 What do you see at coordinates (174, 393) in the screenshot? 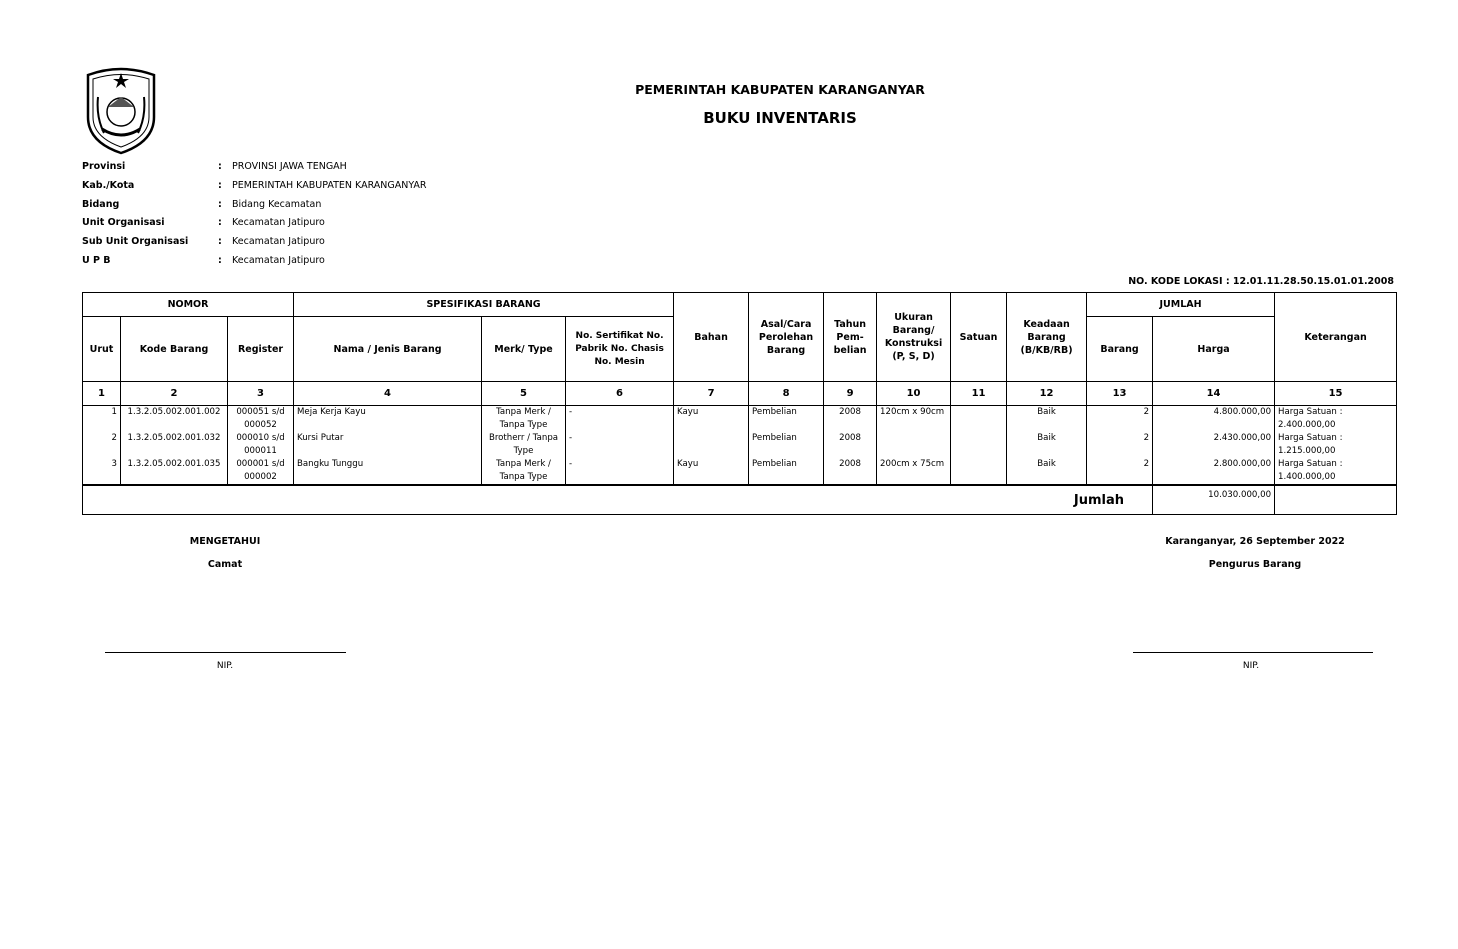
I see `column-number: 2` at bounding box center [174, 393].